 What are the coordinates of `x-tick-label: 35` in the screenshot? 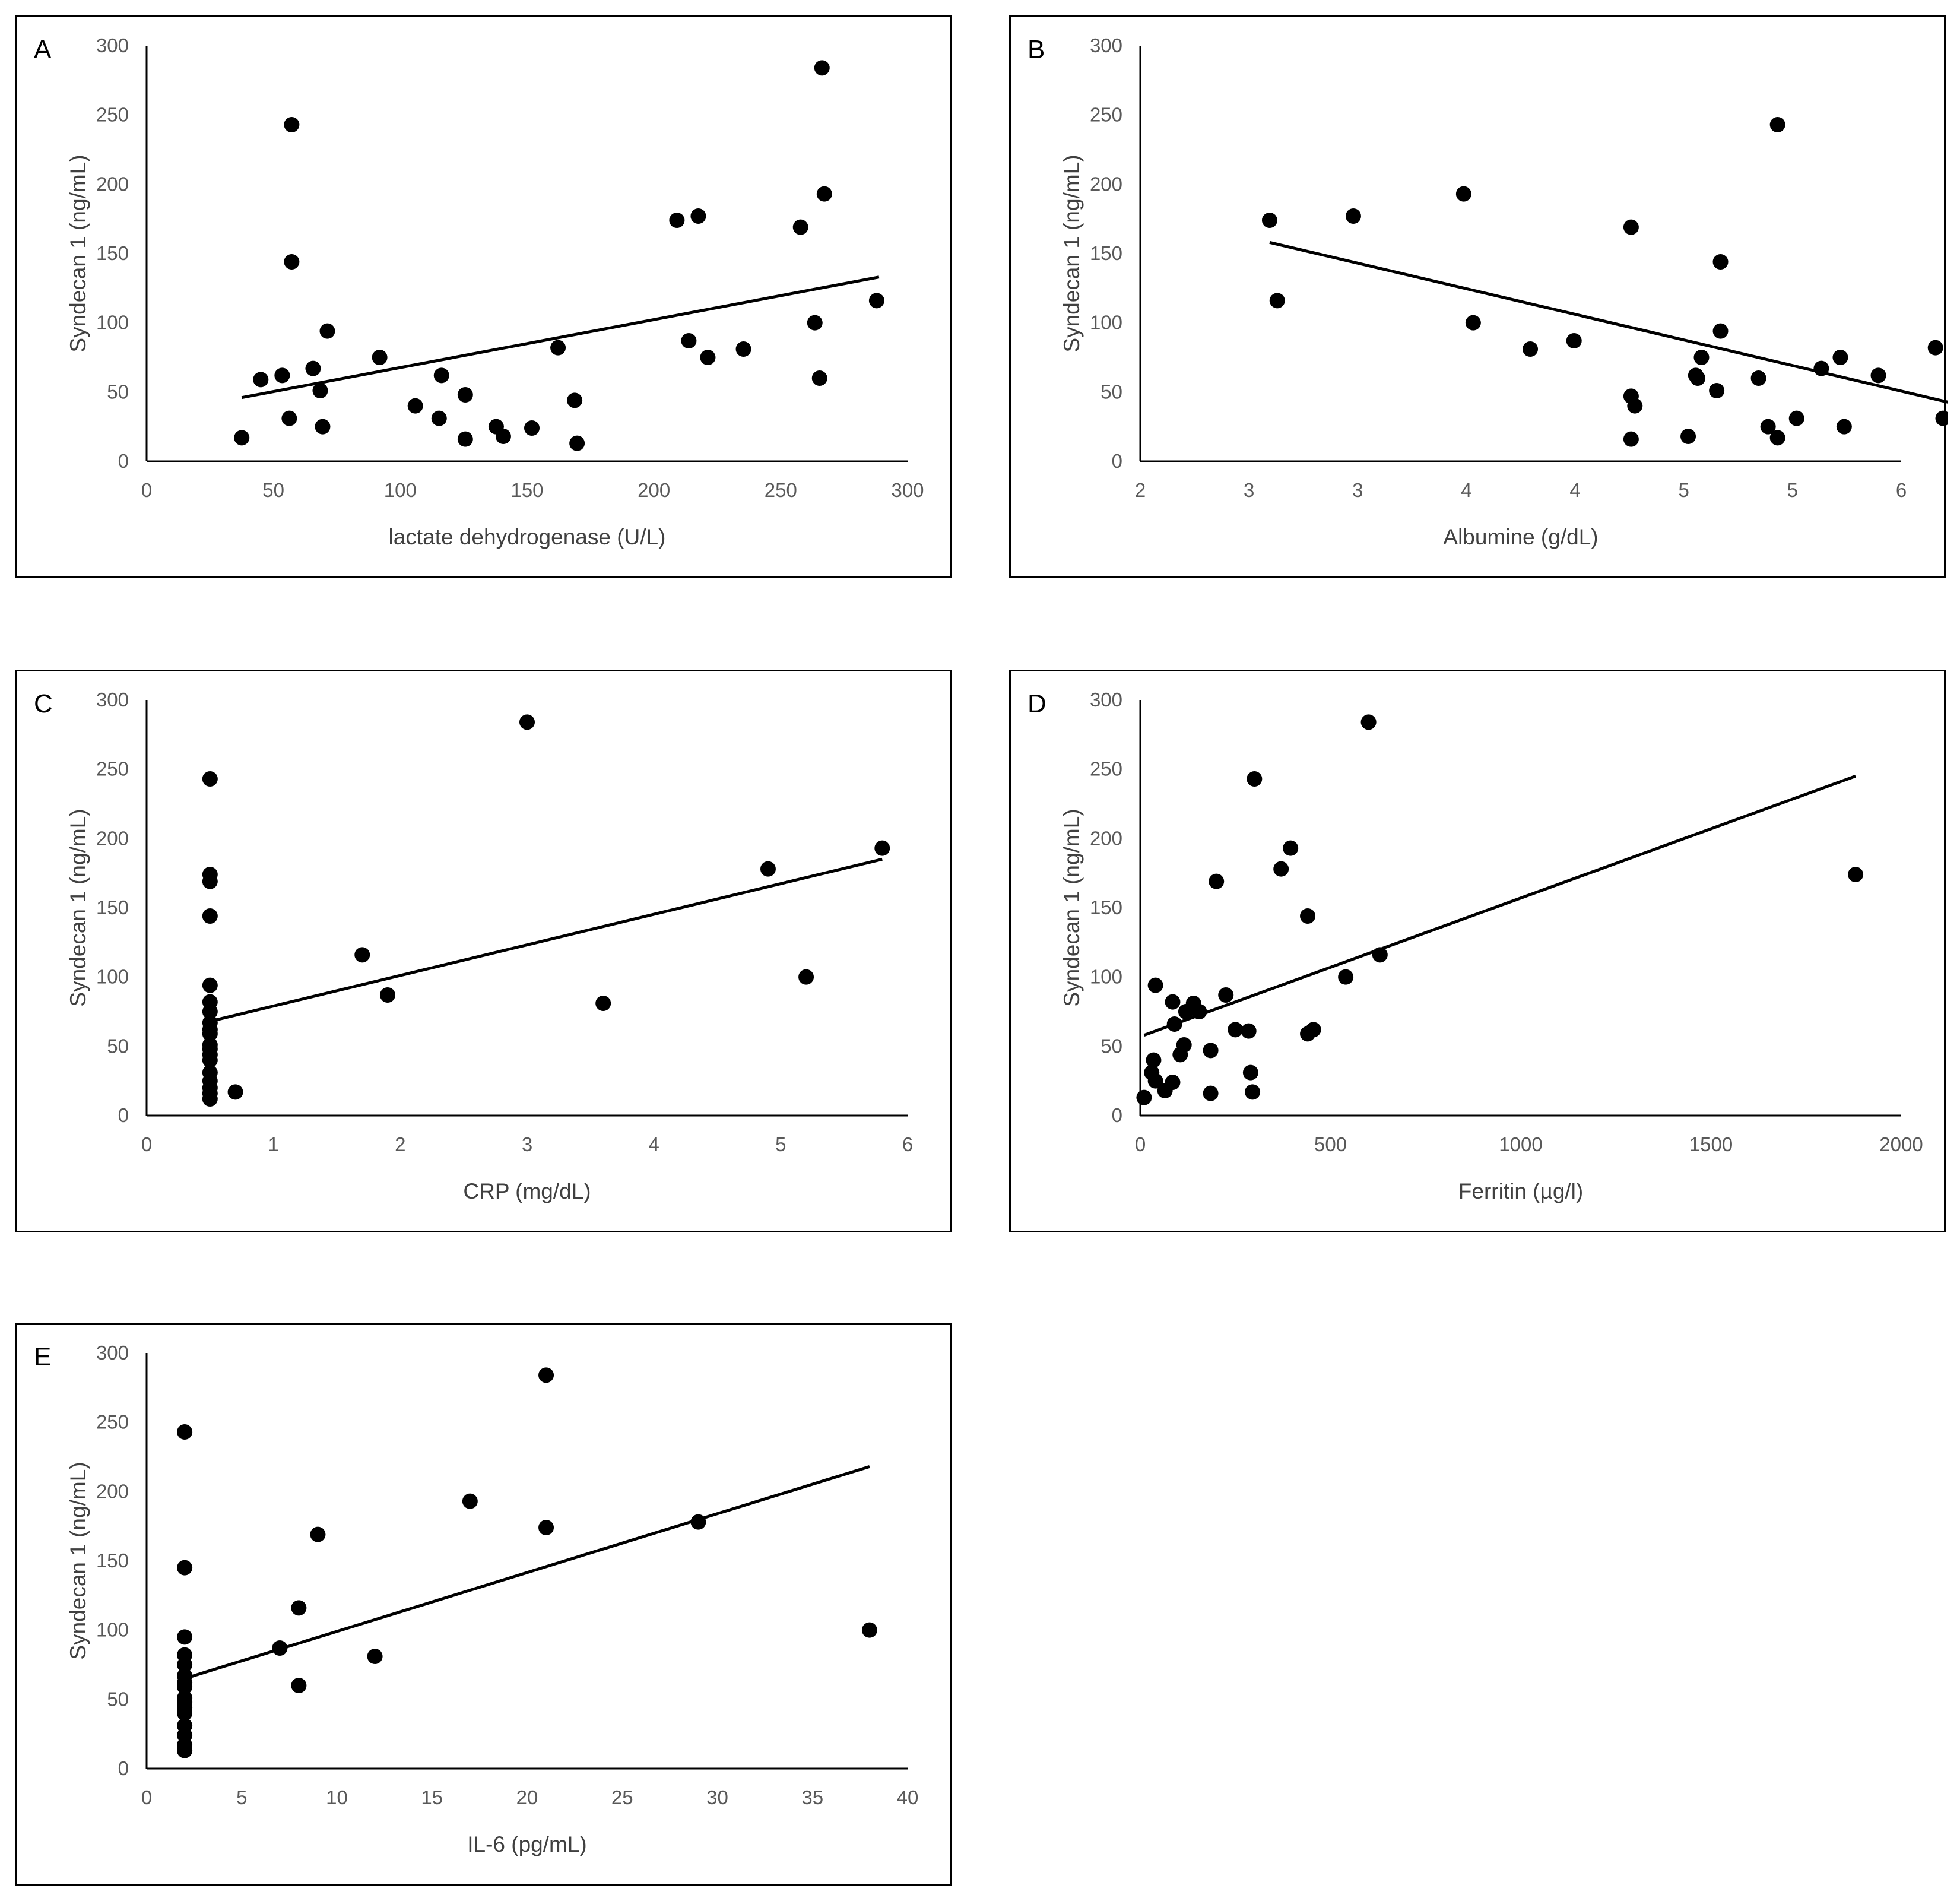 It's located at (812, 1797).